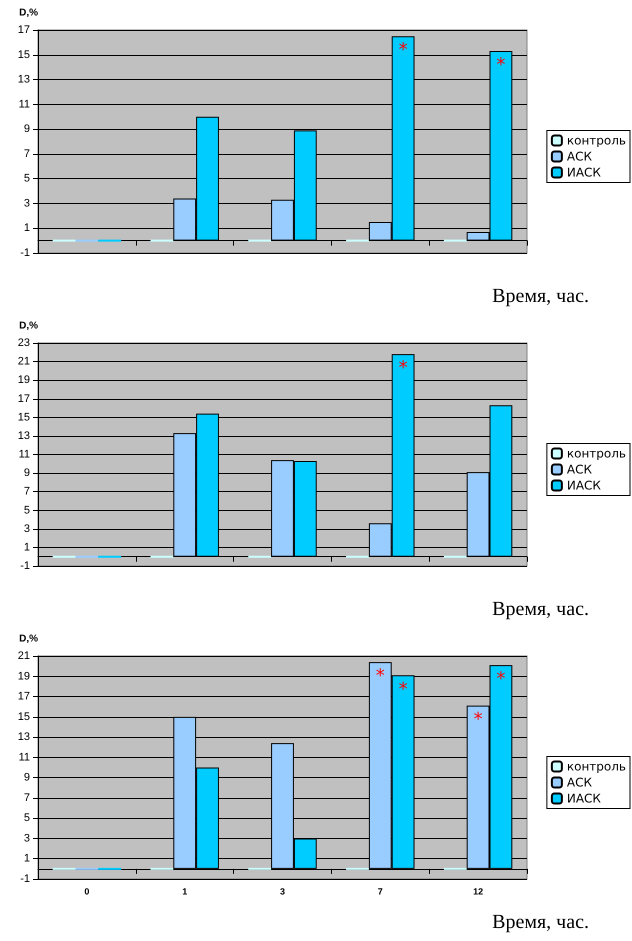 The image size is (632, 941). I want to click on x-tick-label: 7, so click(380, 891).